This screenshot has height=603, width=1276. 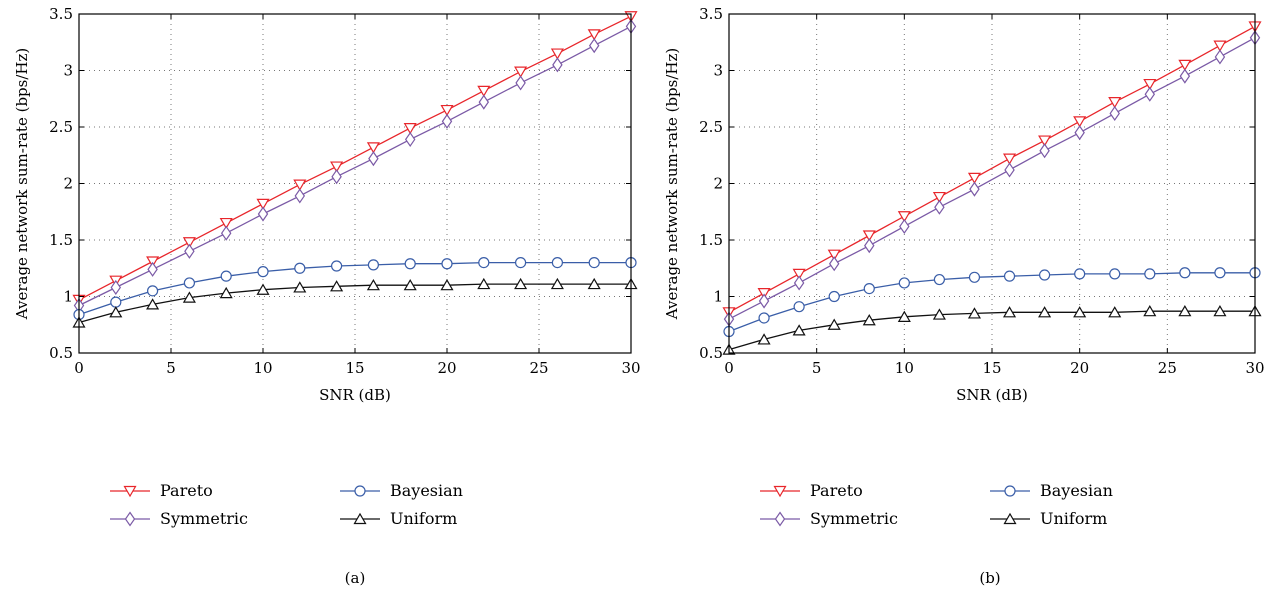 What do you see at coordinates (538, 368) in the screenshot?
I see `x-tick-label: 25` at bounding box center [538, 368].